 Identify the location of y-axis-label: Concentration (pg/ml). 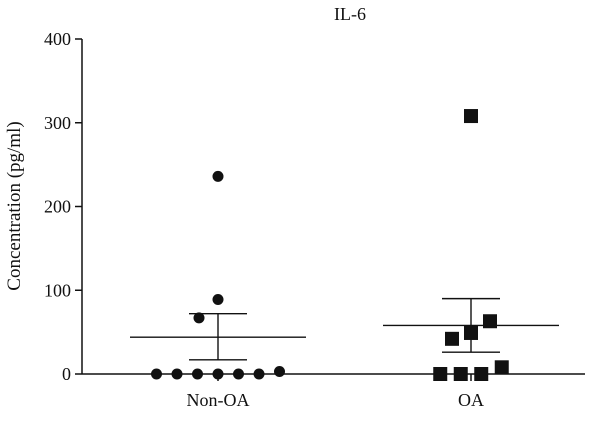
(14, 205).